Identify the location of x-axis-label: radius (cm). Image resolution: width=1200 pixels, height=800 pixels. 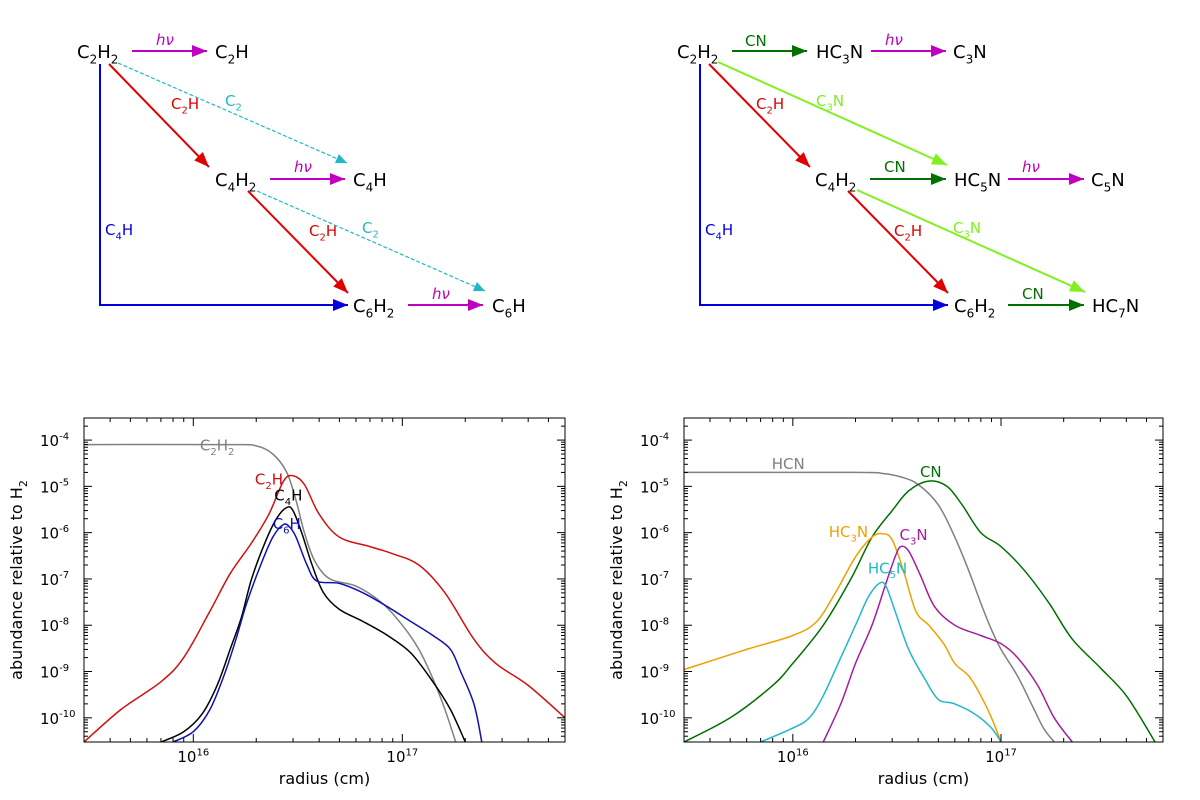
(923, 778).